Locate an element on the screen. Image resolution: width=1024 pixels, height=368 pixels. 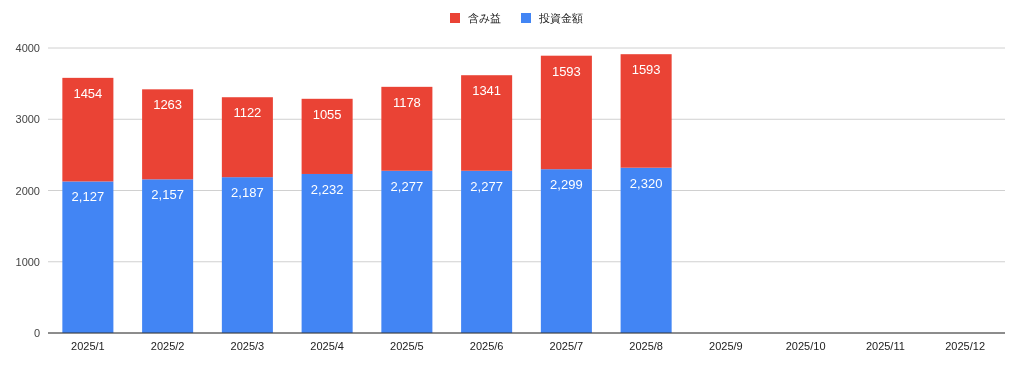
data-label: 2,299 is located at coordinates (566, 185).